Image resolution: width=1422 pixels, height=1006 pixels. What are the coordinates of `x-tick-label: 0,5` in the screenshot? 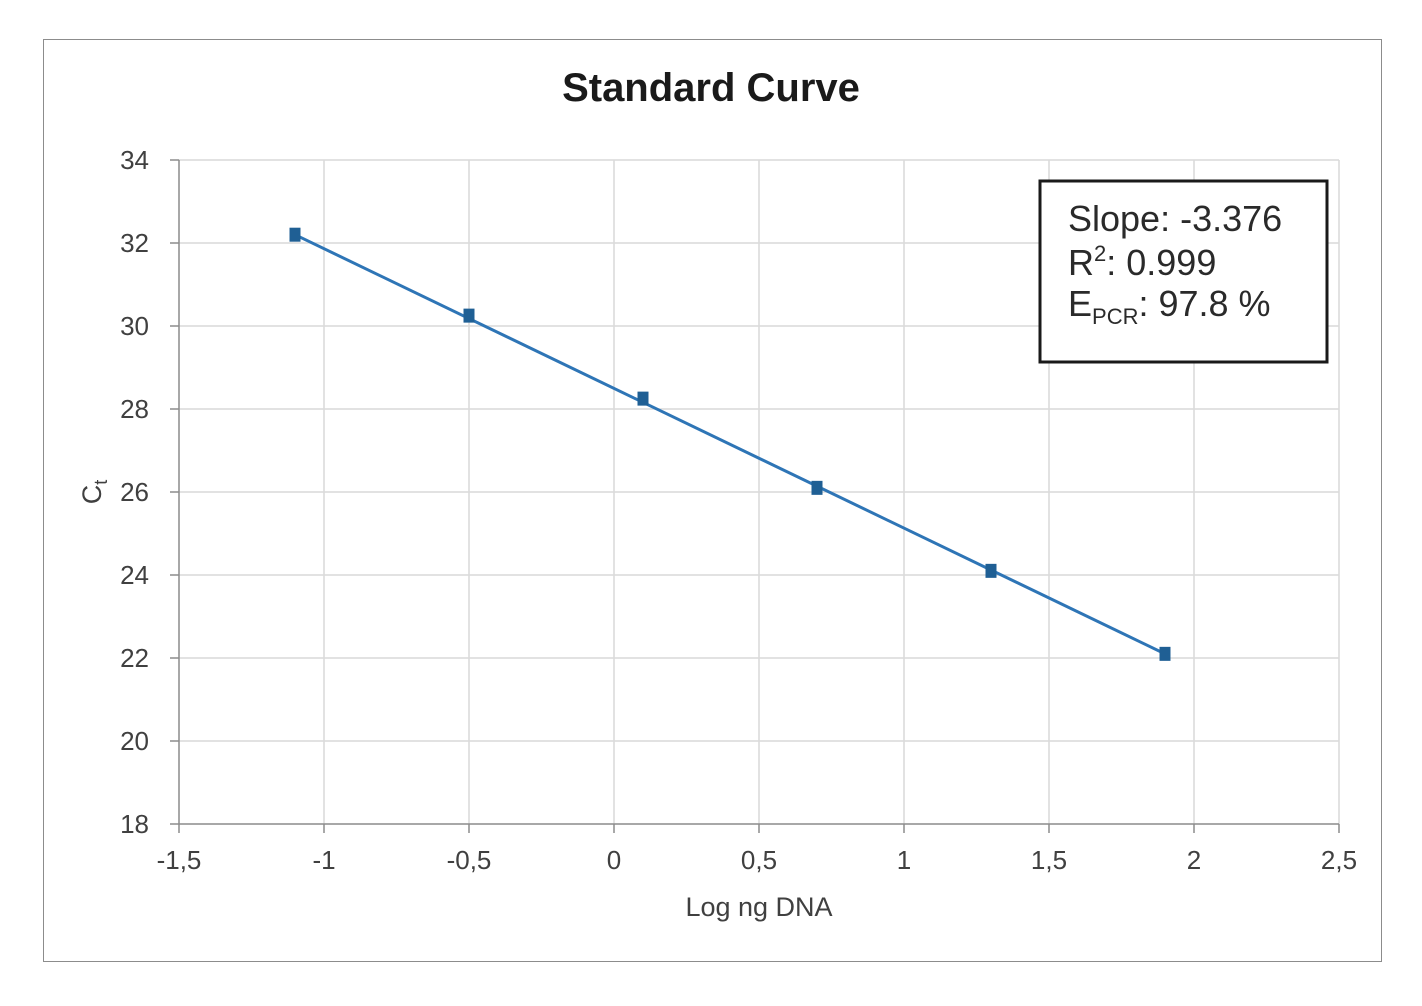 It's located at (759, 860).